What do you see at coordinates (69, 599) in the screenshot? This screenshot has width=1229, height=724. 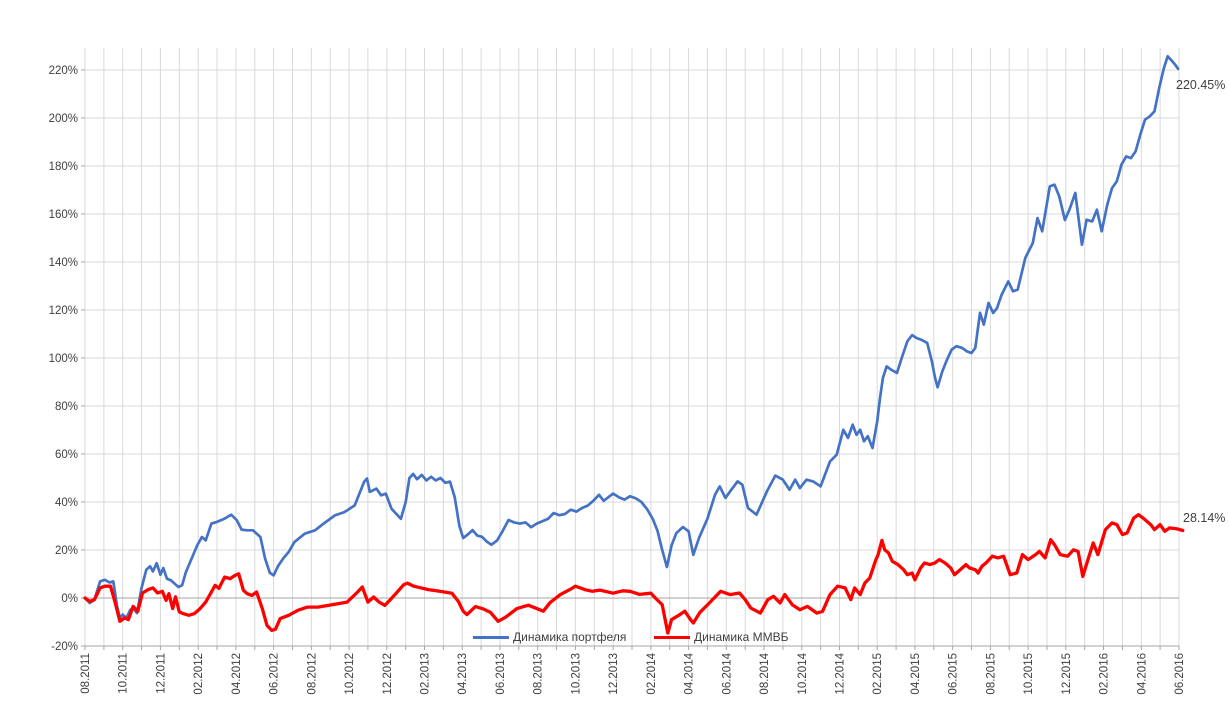 I see `y-tick-label: 0%` at bounding box center [69, 599].